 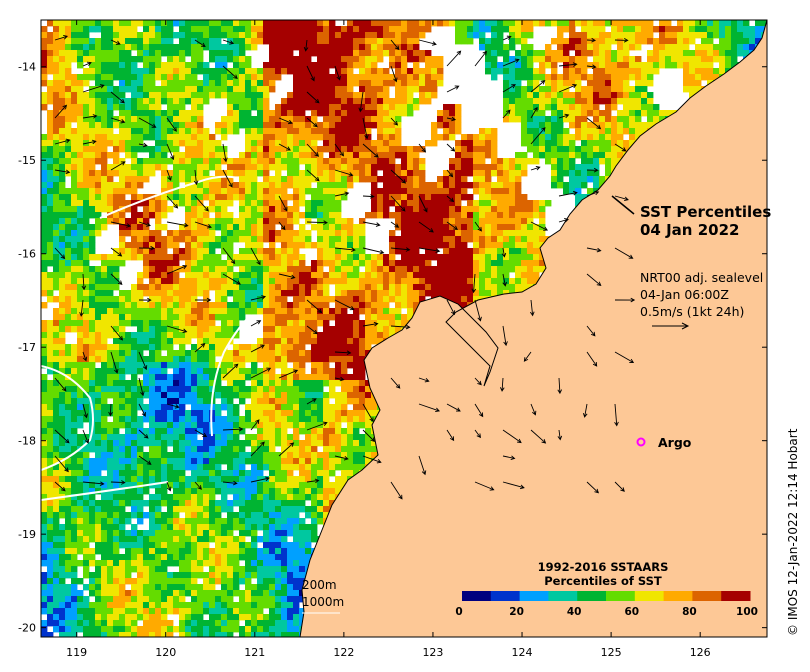 What do you see at coordinates (27, 534) in the screenshot?
I see `lat-tick-label: -19` at bounding box center [27, 534].